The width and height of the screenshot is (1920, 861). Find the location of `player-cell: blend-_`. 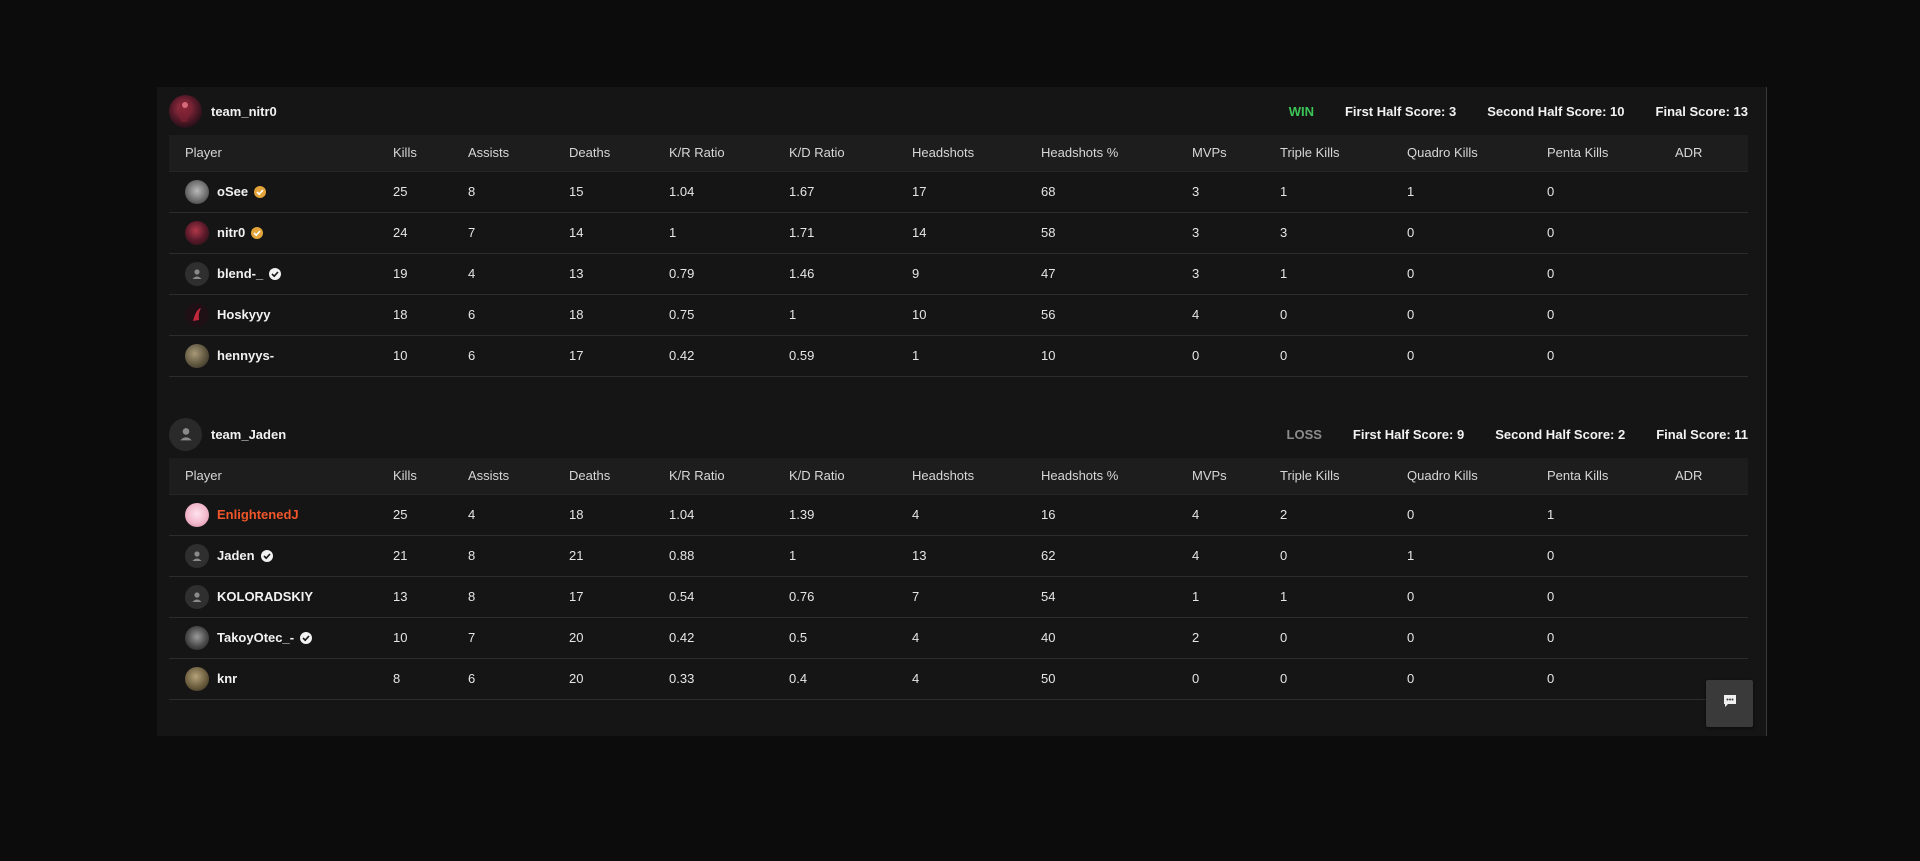

player-cell: blend-_ is located at coordinates (289, 273).